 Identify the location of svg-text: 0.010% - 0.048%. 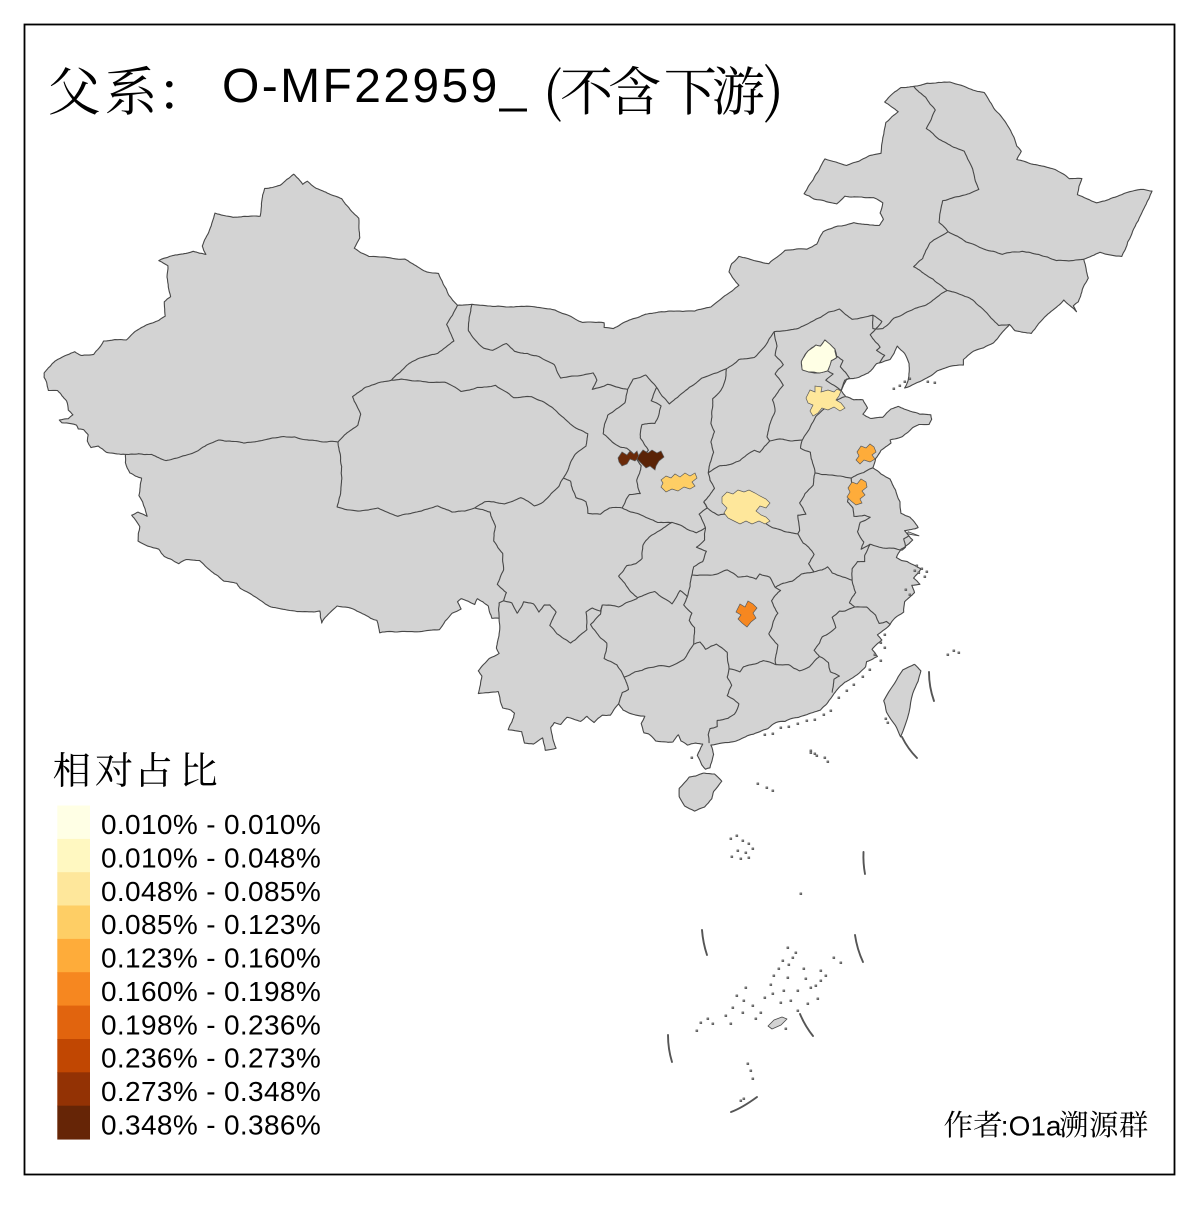
(211, 858).